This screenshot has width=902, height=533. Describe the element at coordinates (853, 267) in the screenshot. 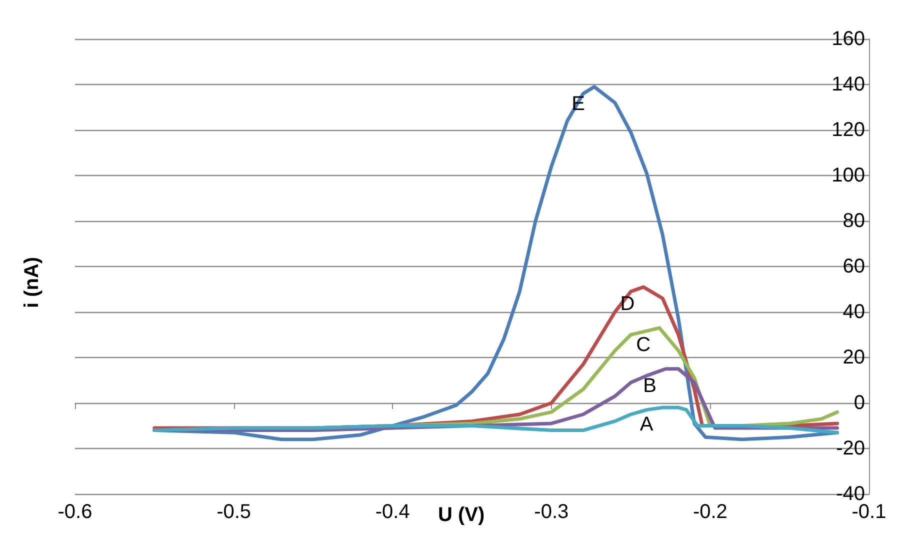

I see `y-tick-label: 60` at that location.